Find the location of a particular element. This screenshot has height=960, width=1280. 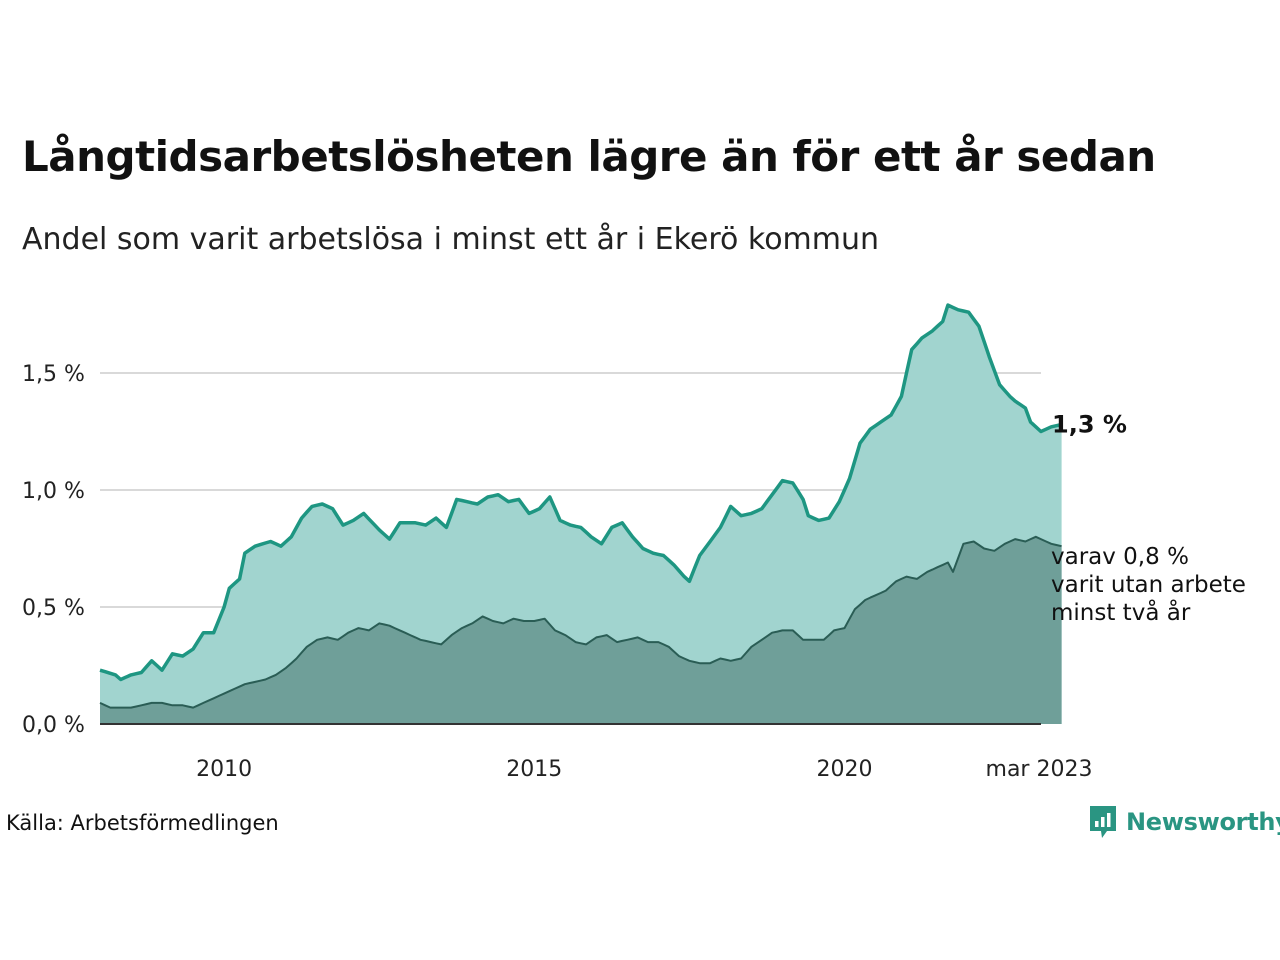

area-minst_tva_ar is located at coordinates (581, 630).